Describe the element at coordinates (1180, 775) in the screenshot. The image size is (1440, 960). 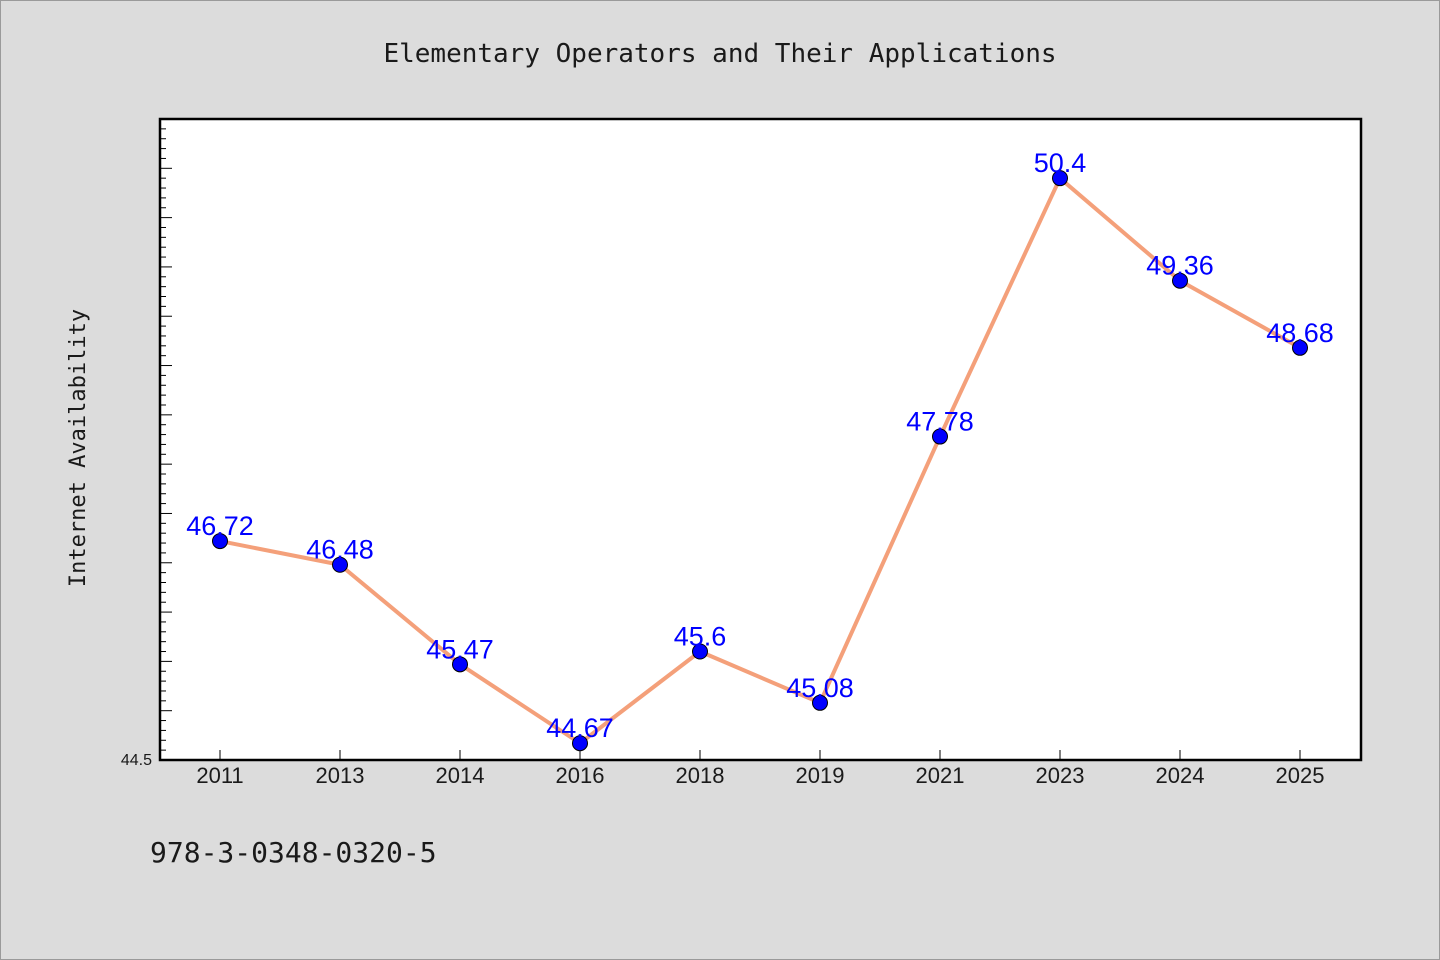
I see `x-tick-label: 2024` at that location.